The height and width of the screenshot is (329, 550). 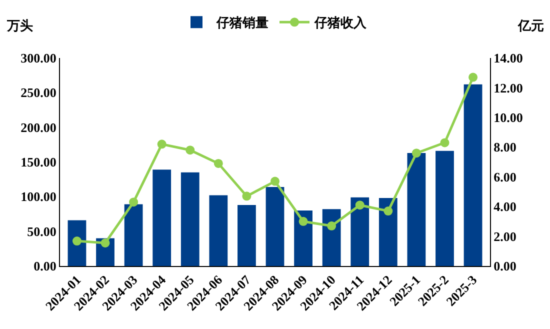 What do you see at coordinates (38, 92) in the screenshot?
I see `y-tick-label: 250.00` at bounding box center [38, 92].